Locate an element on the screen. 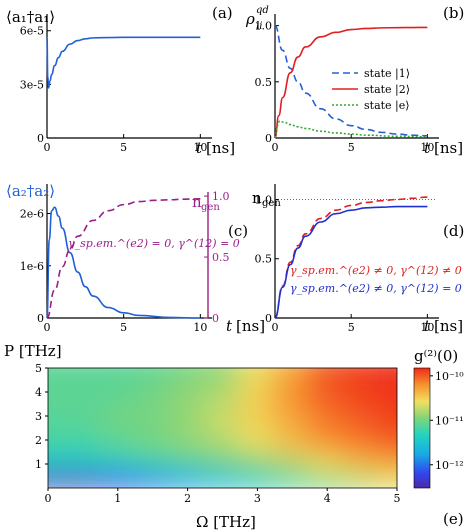 The width and height of the screenshot is (469, 532). colorbar-tick-label: 10⁻¹⁰ is located at coordinates (449, 376).